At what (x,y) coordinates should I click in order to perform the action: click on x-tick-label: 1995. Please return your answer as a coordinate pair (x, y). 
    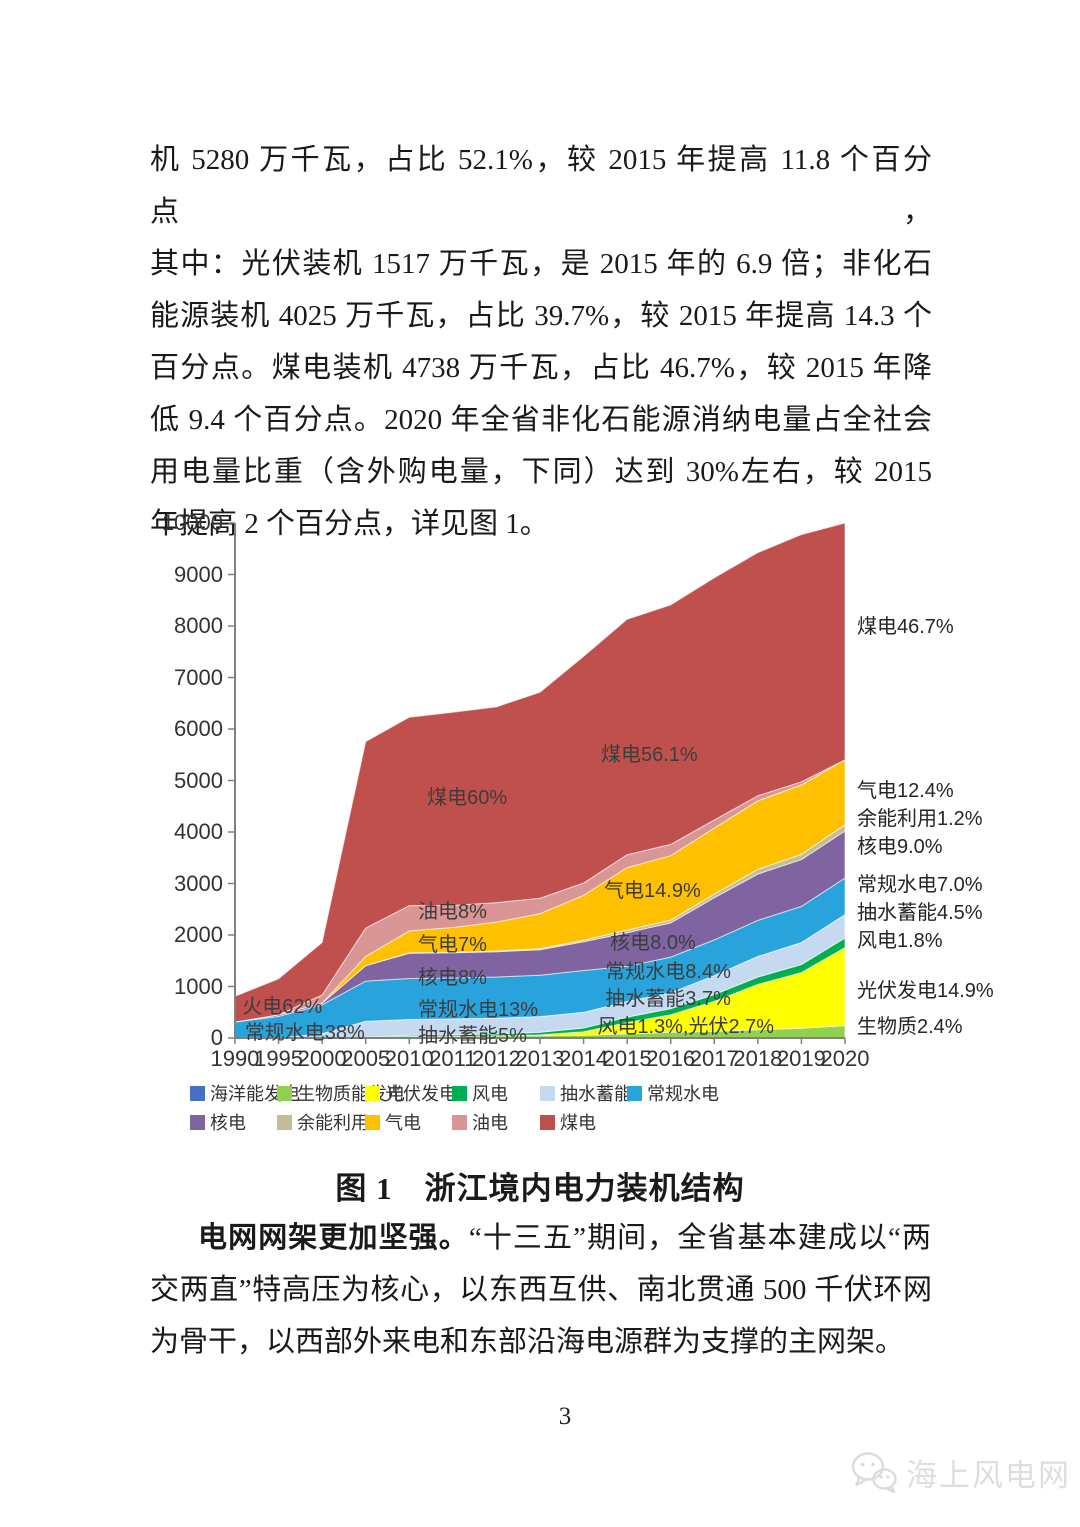
    Looking at the image, I should click on (279, 1058).